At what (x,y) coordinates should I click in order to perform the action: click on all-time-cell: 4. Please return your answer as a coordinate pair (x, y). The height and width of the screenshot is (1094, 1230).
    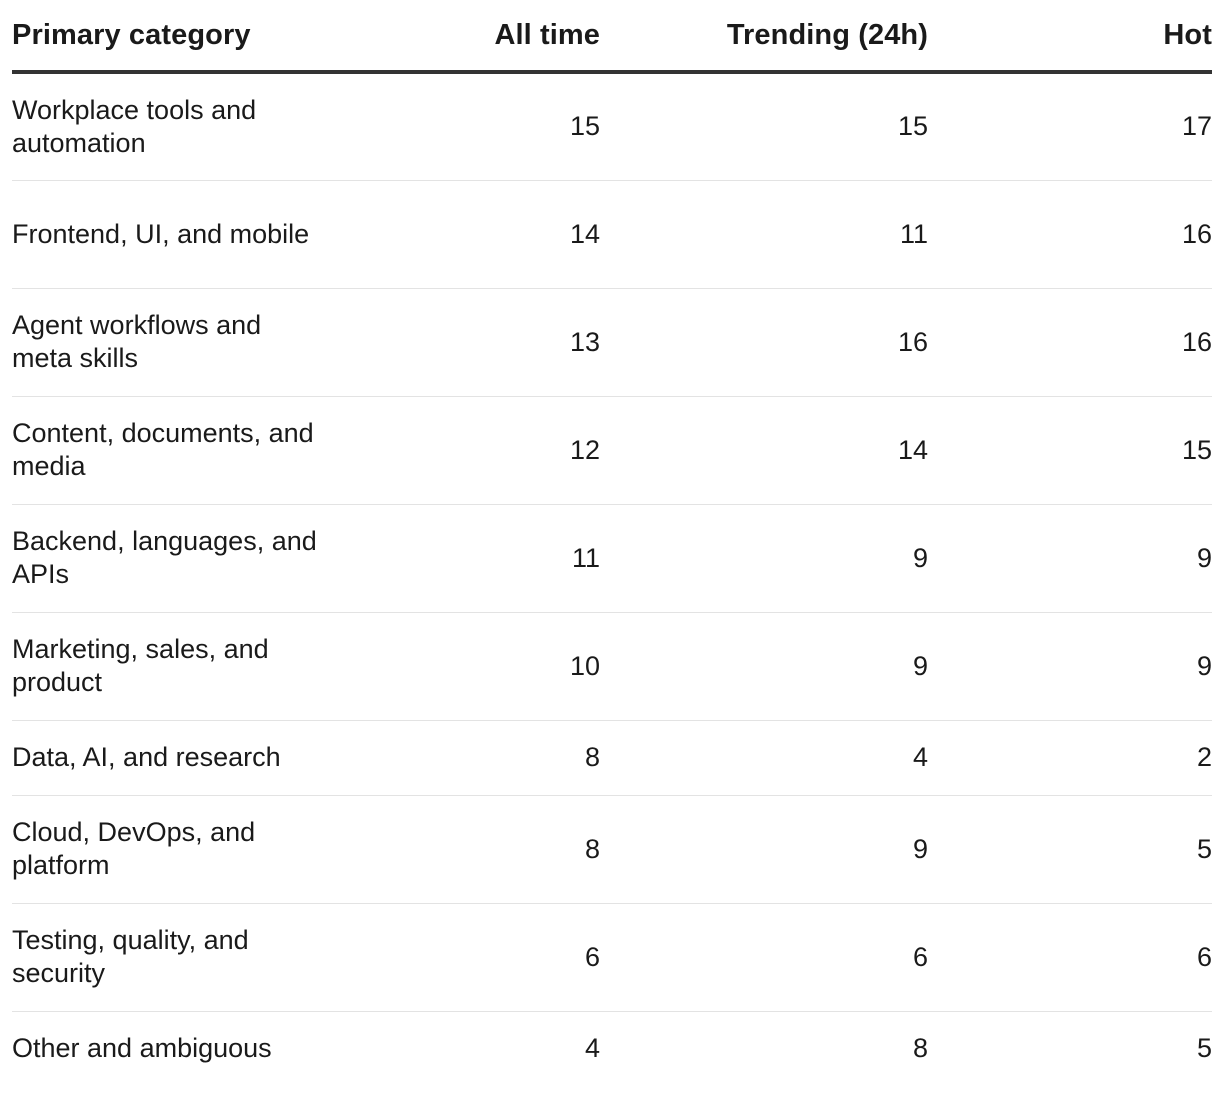
    Looking at the image, I should click on (592, 1048).